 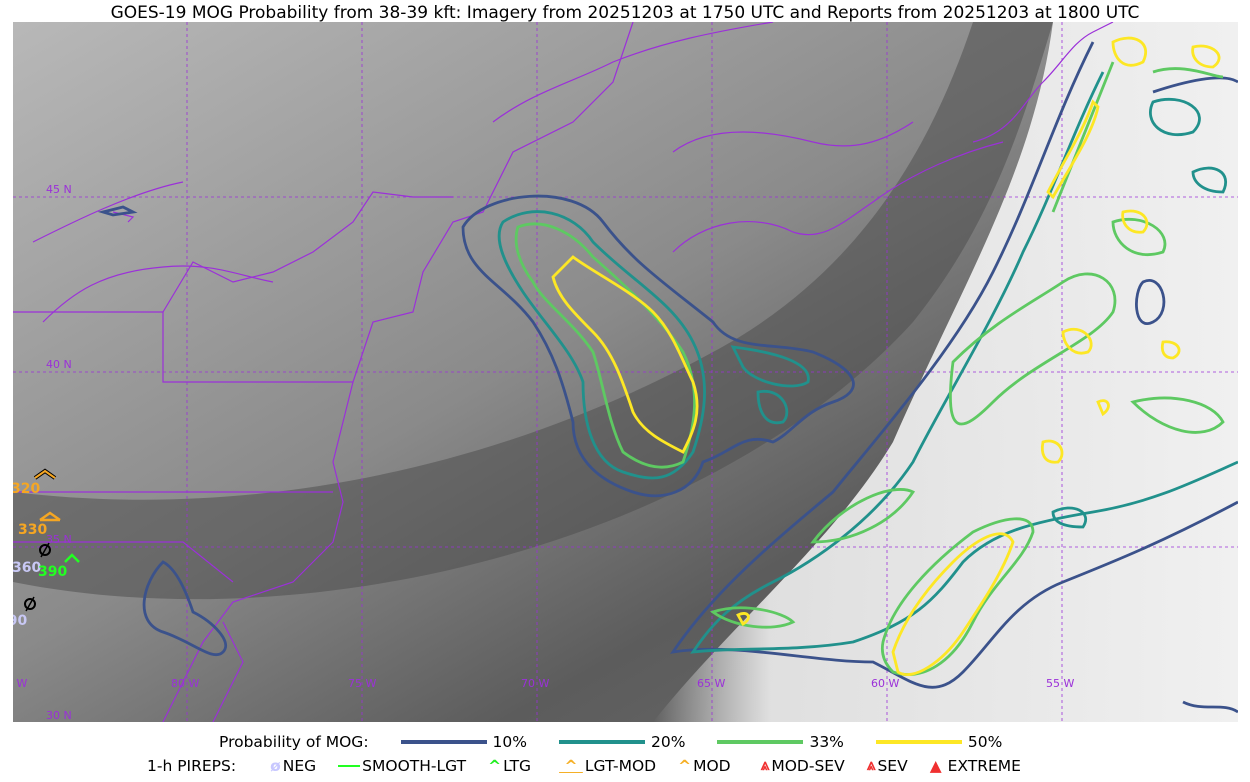 What do you see at coordinates (711, 683) in the screenshot?
I see `lon-label-65w: 65 W` at bounding box center [711, 683].